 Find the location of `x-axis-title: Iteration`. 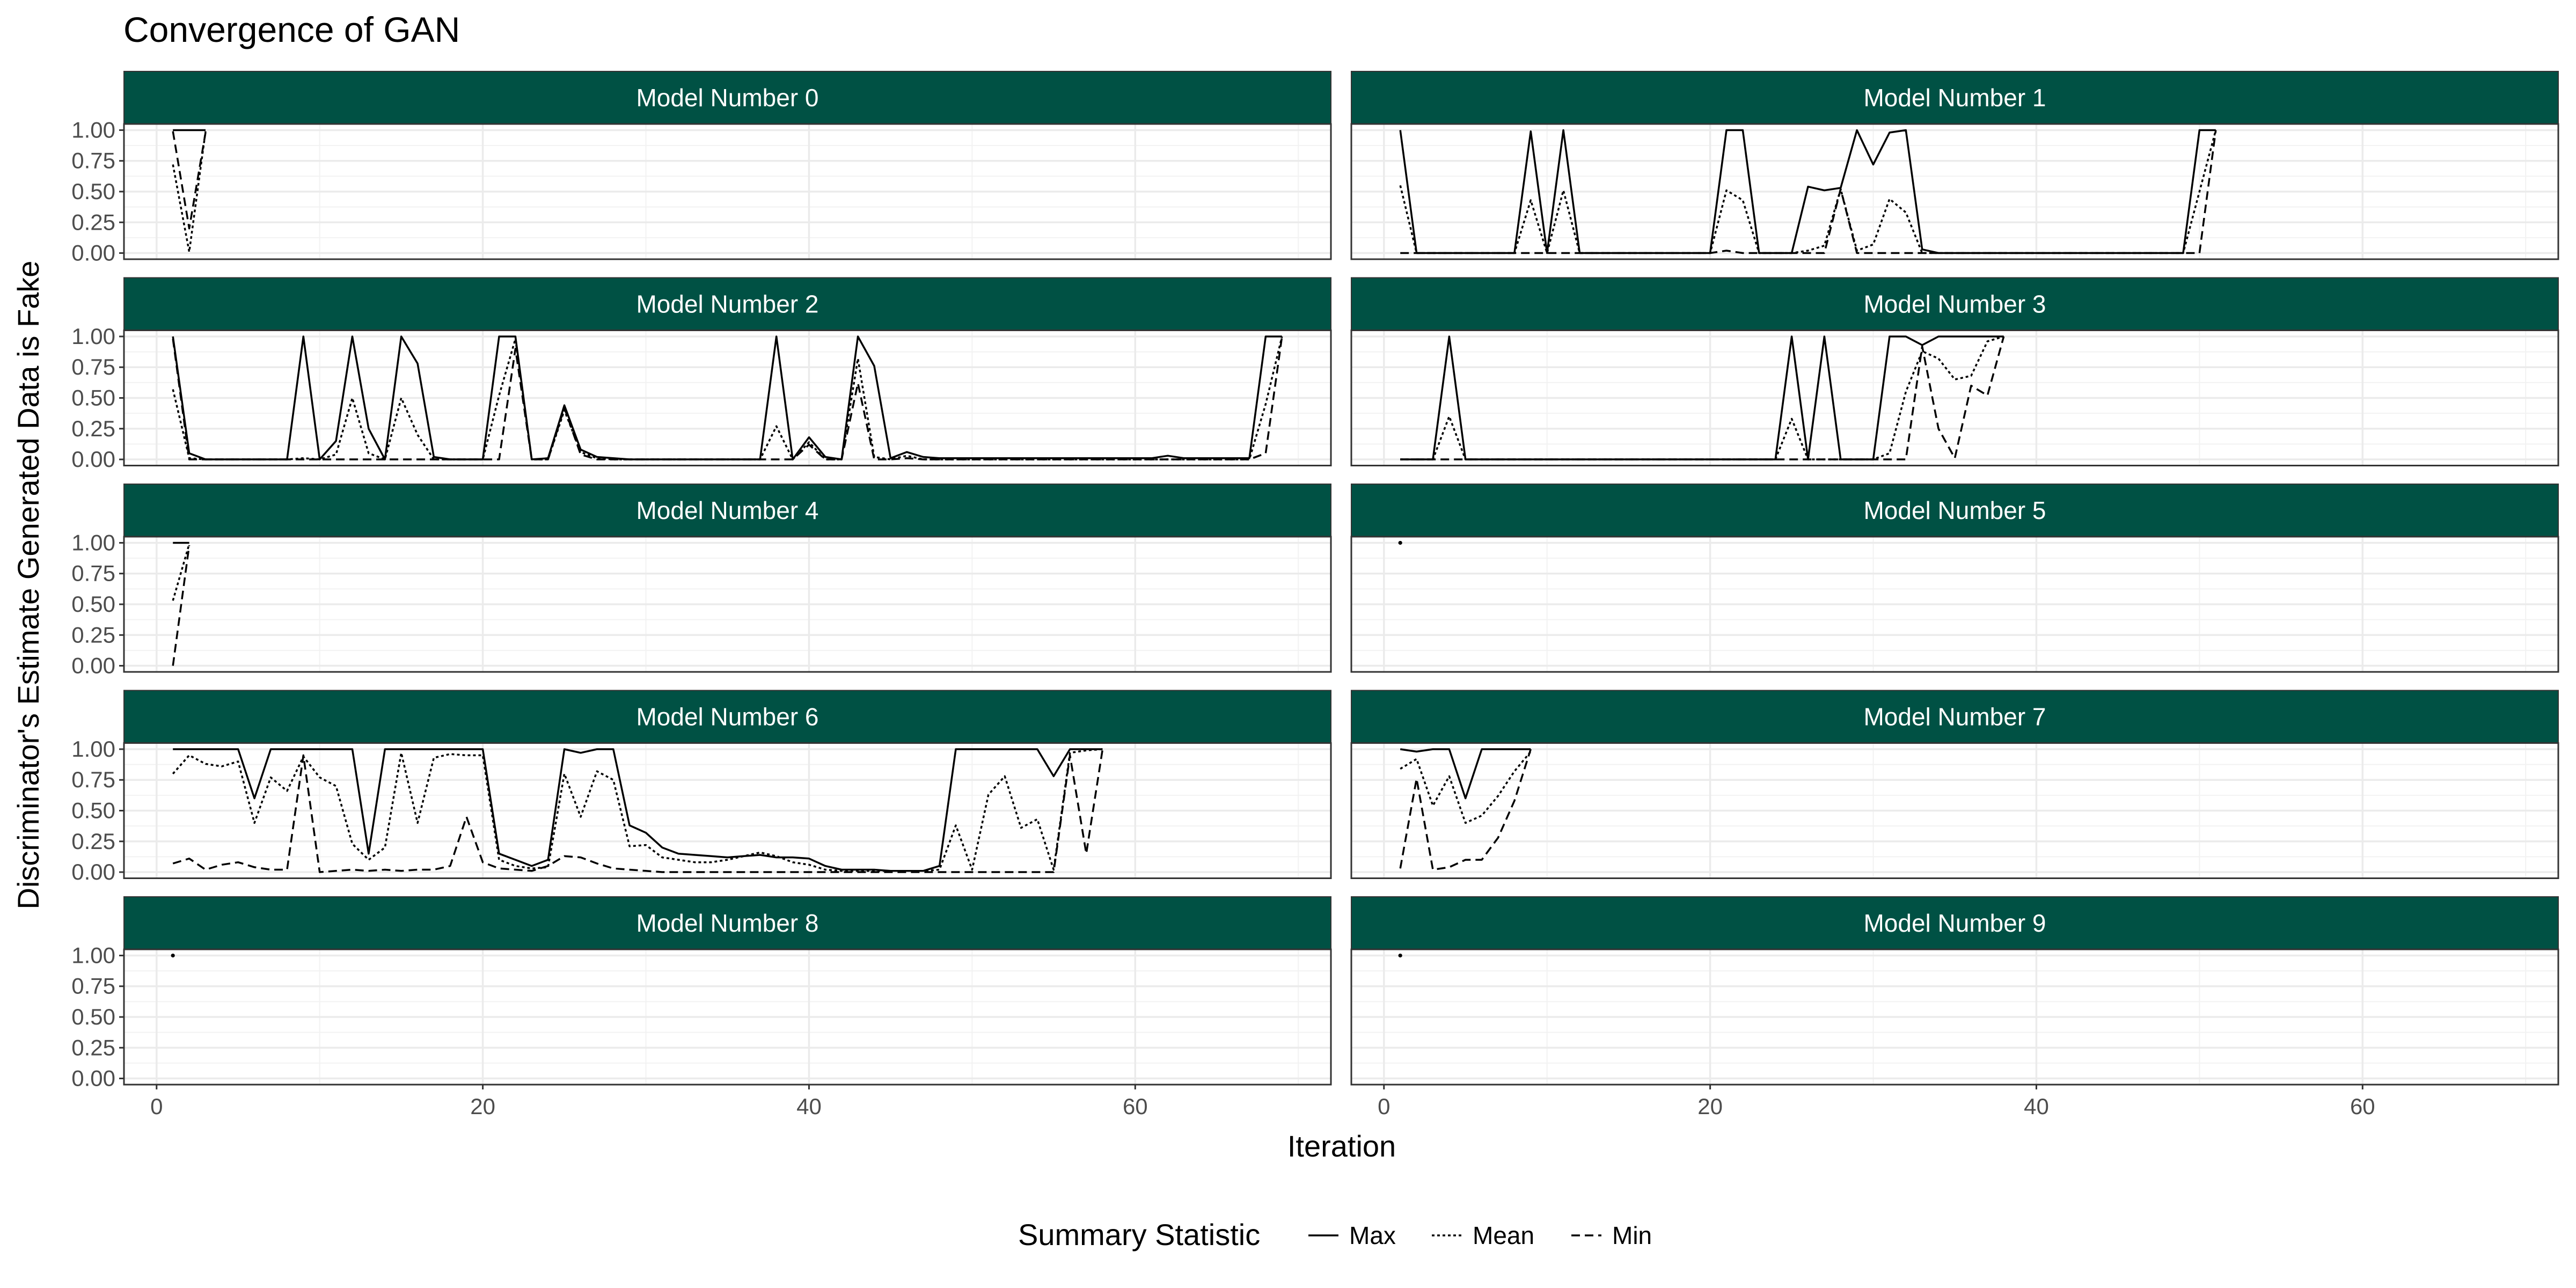

x-axis-title: Iteration is located at coordinates (1341, 1146).